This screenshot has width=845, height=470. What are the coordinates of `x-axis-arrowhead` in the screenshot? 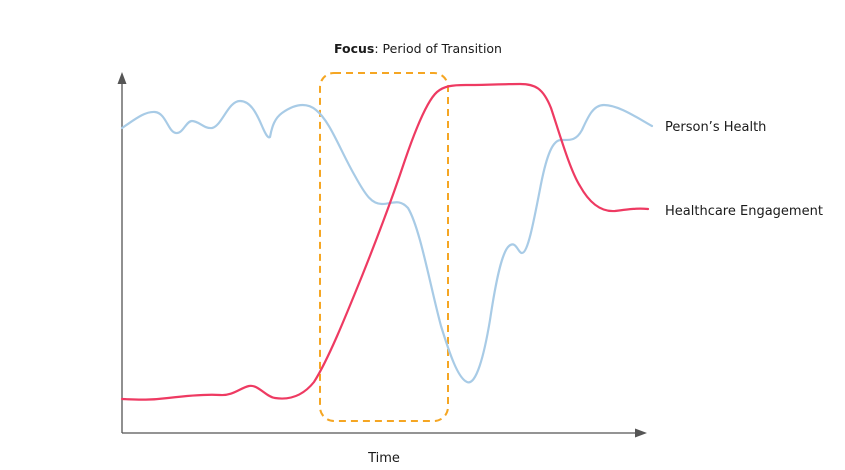 It's located at (641, 433).